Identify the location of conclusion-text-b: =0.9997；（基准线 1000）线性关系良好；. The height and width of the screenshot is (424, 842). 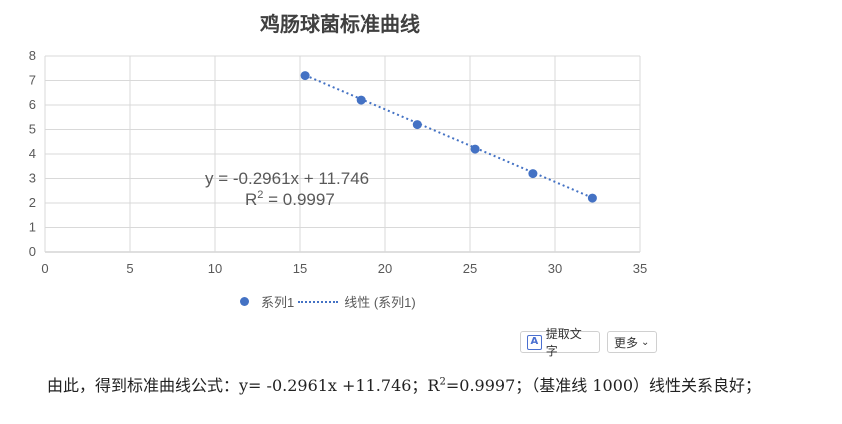
(603, 385).